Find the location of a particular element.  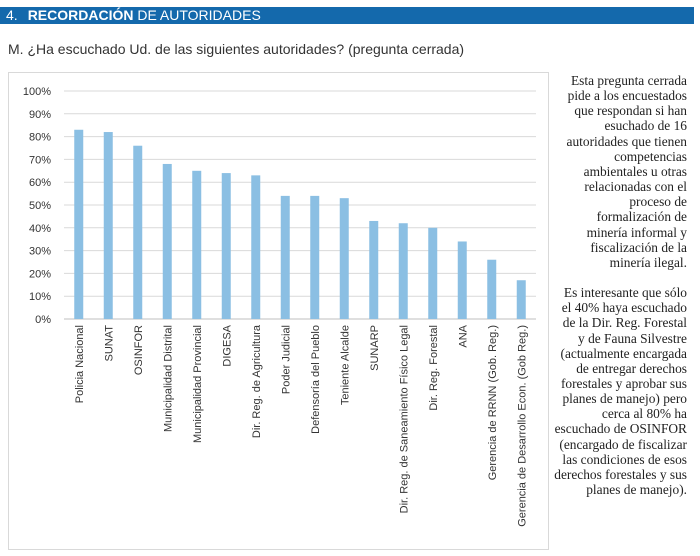

x-tick-label: Dir. Reg. de Agricultura is located at coordinates (257, 381).